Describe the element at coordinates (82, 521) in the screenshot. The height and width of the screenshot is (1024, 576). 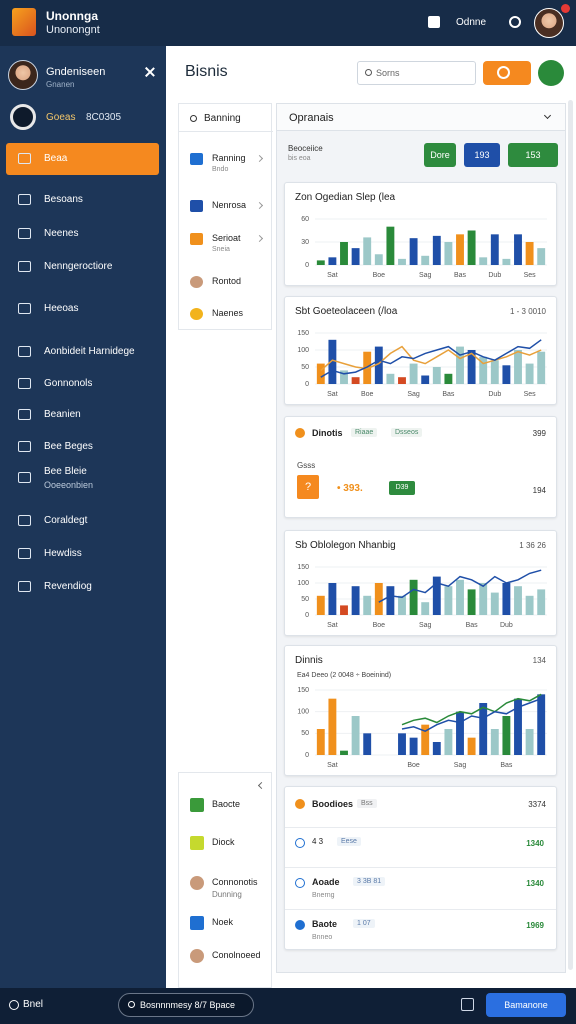
I see `nav-item: Coraldegt` at that location.